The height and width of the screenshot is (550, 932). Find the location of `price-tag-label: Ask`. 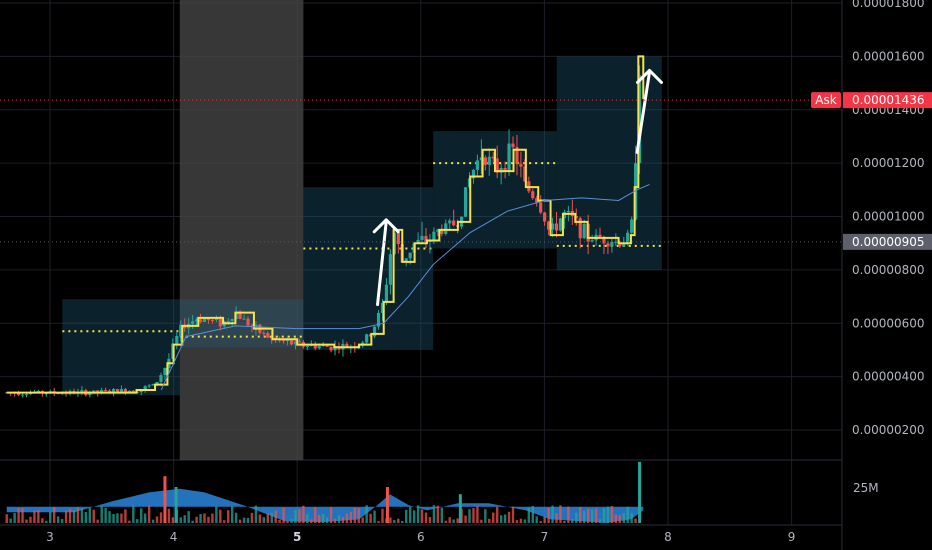

price-tag-label: Ask is located at coordinates (825, 100).